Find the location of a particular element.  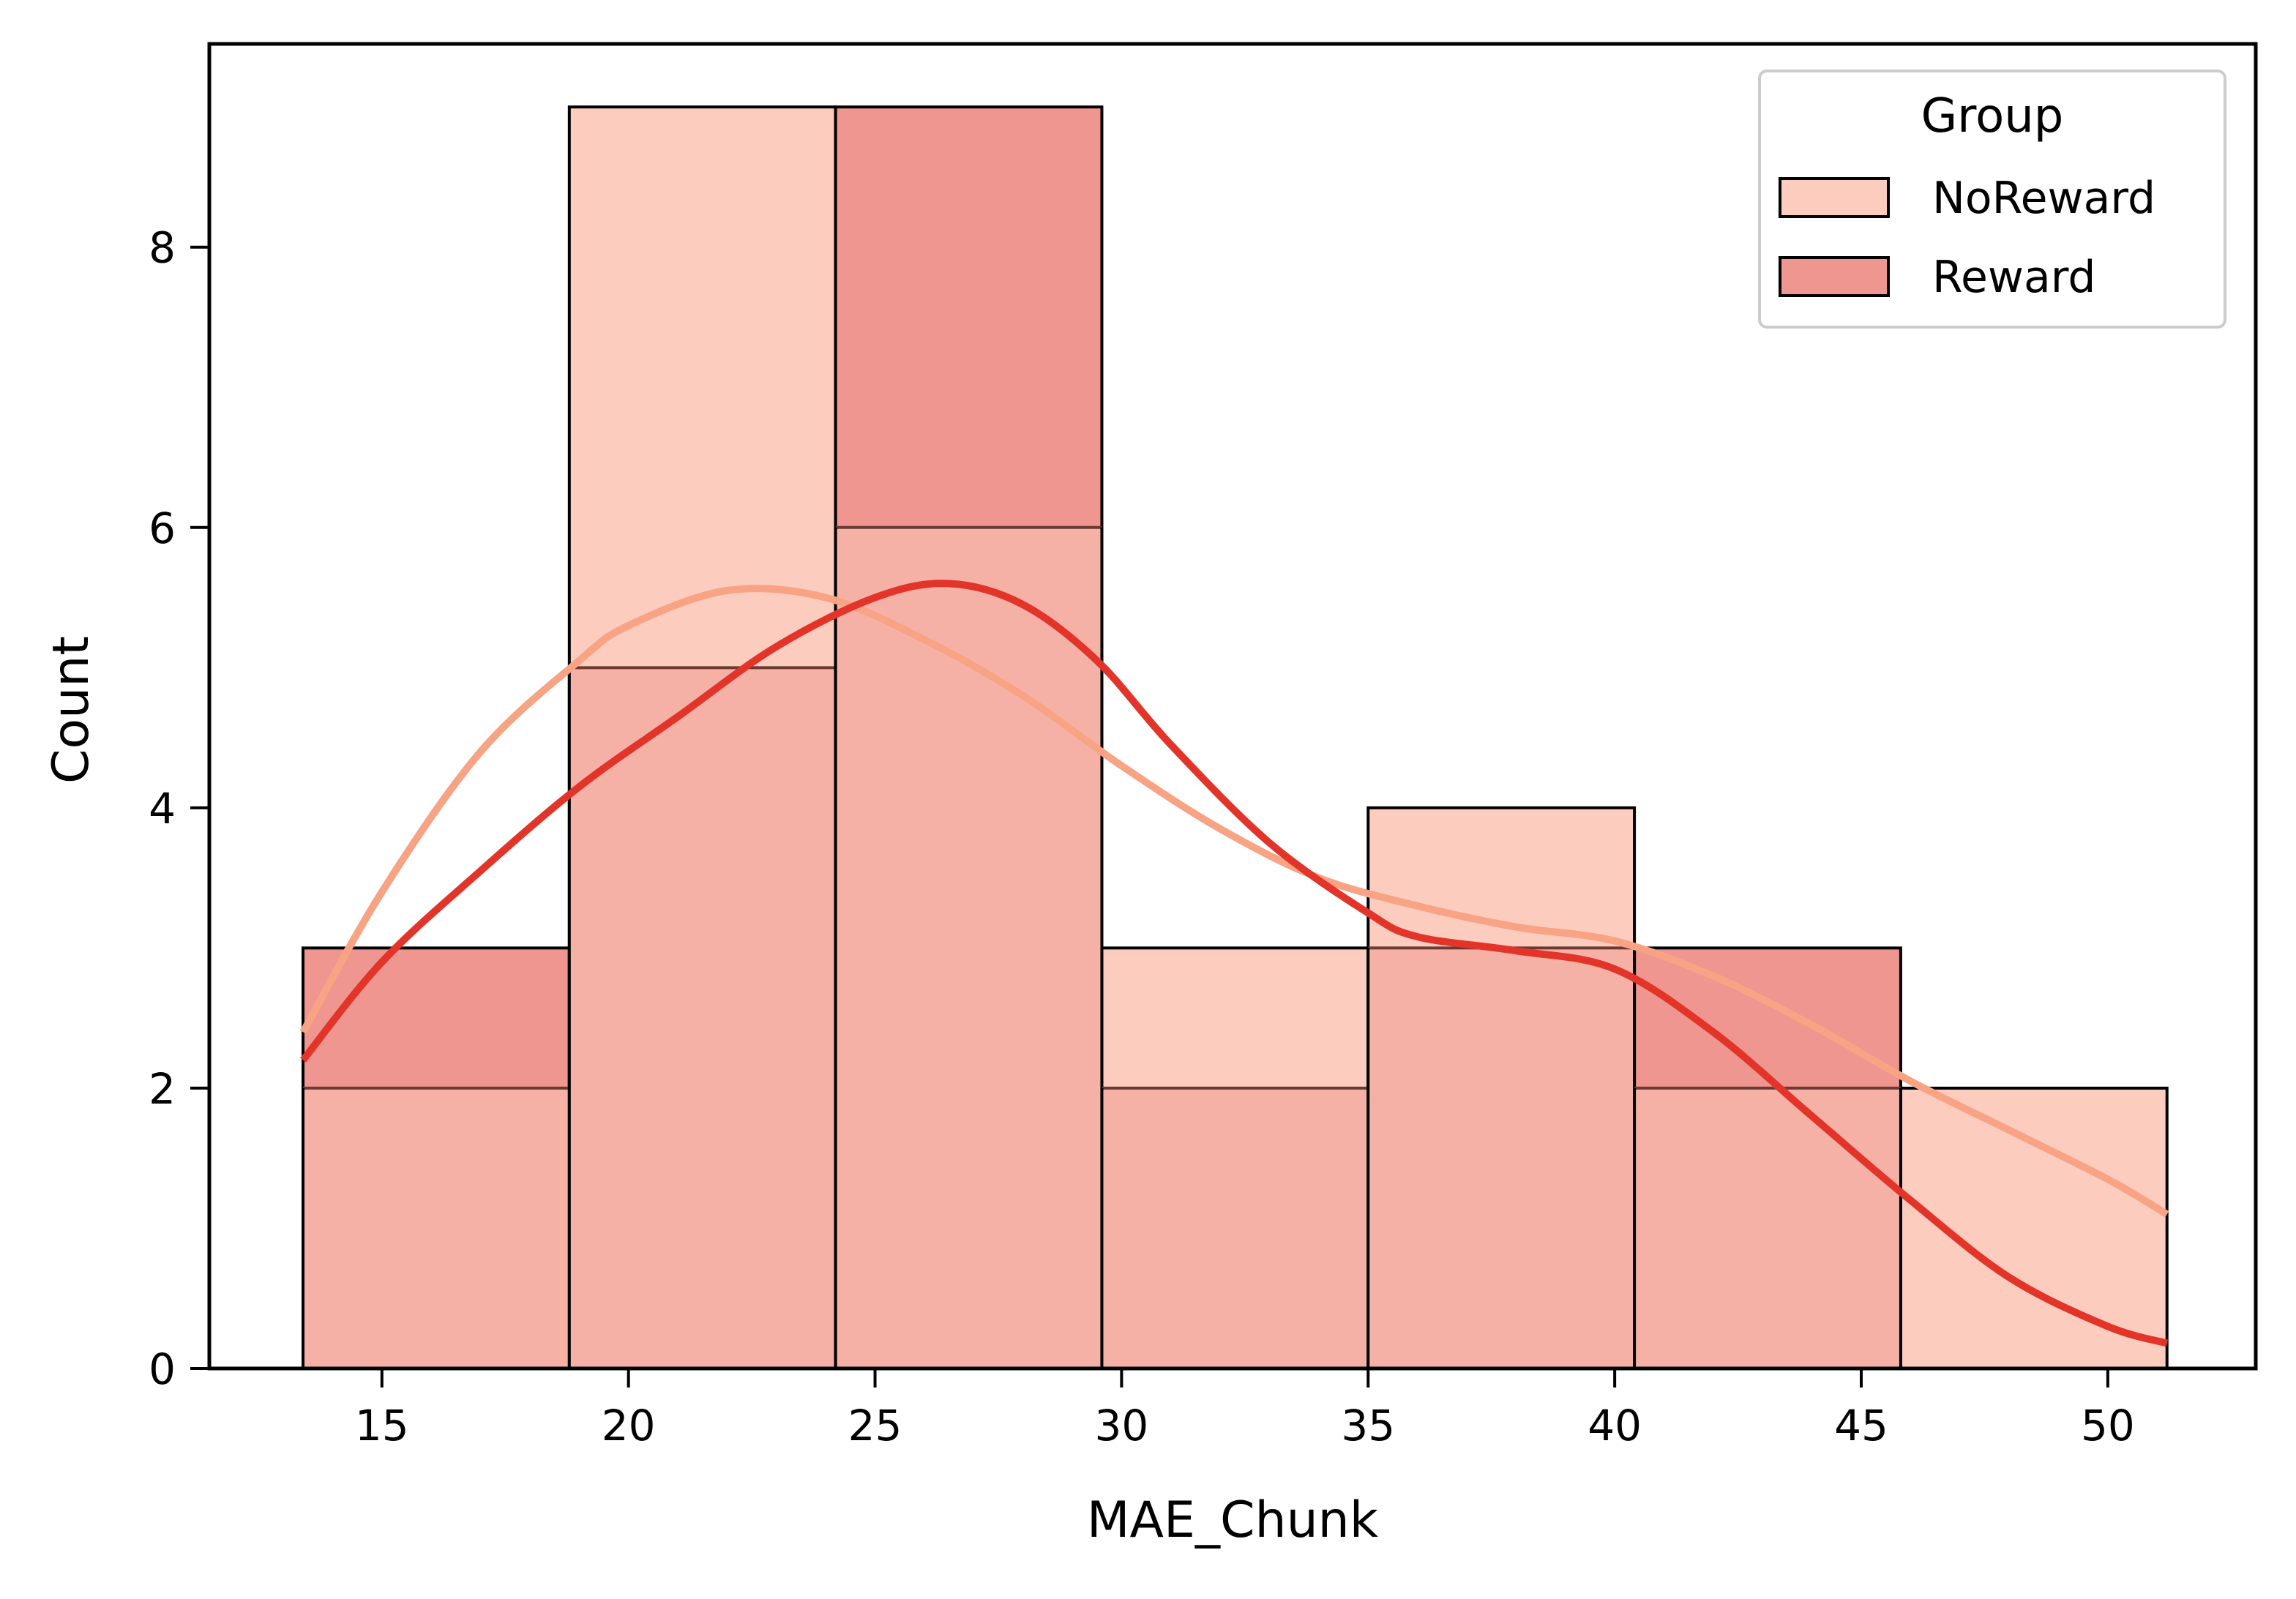

x-axis: 15 20 25 30 35 40 45 50 is located at coordinates (1245, 1409).